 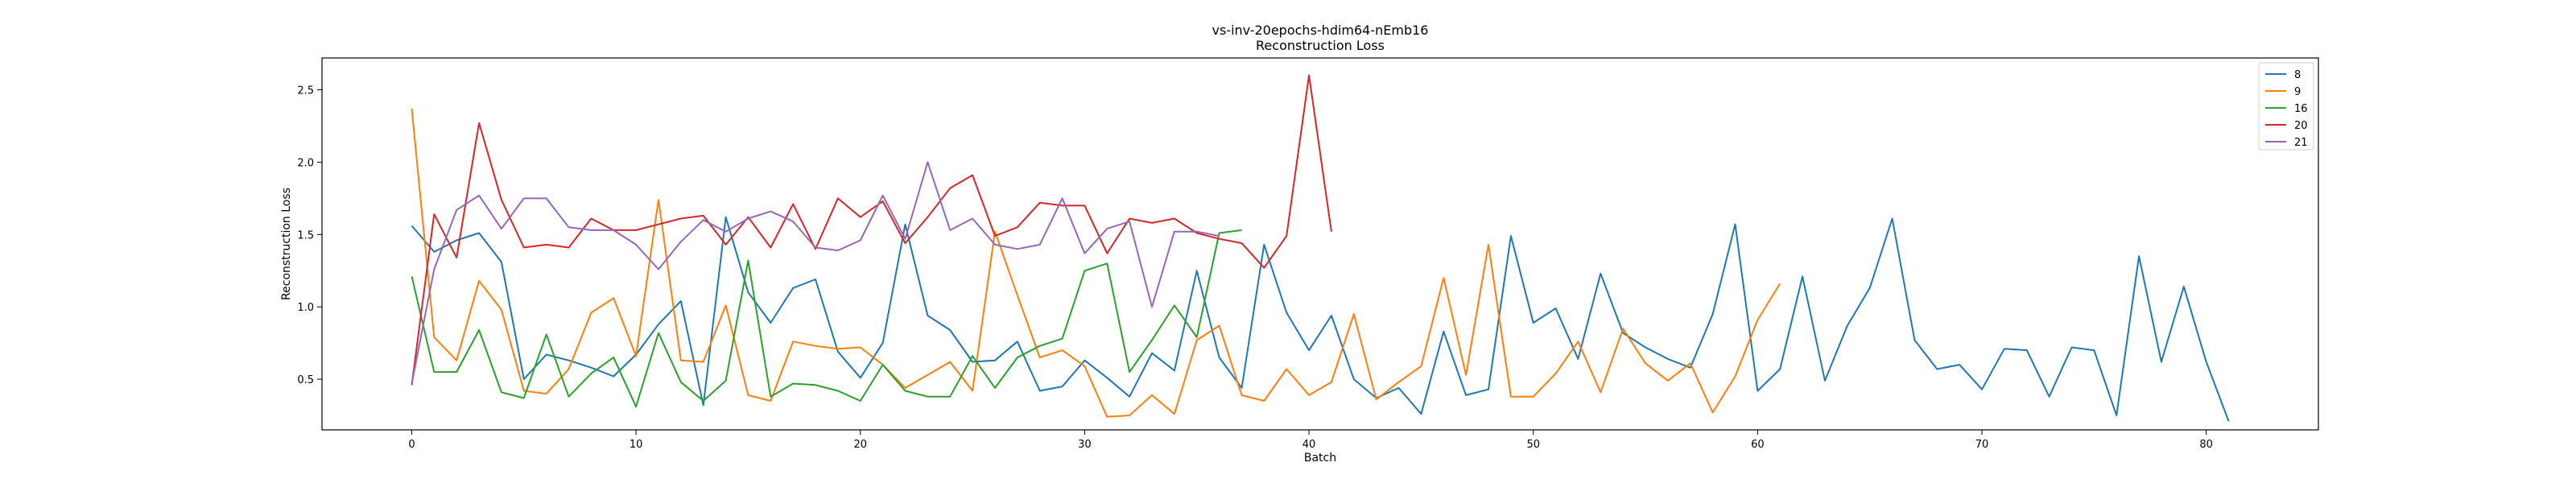 What do you see at coordinates (2297, 92) in the screenshot?
I see `legend-entry-9: 9` at bounding box center [2297, 92].